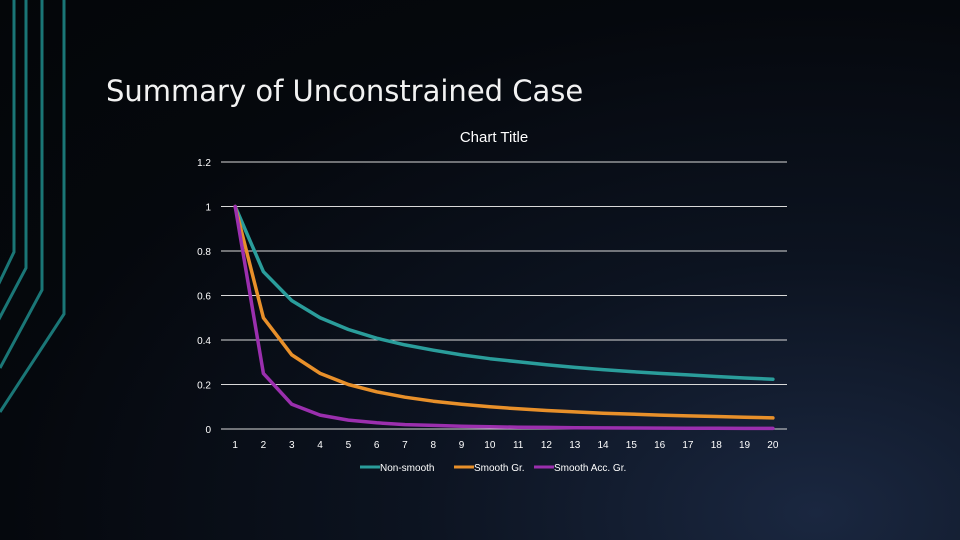 This screenshot has height=540, width=960. Describe the element at coordinates (660, 445) in the screenshot. I see `x-tick-label: 16` at that location.